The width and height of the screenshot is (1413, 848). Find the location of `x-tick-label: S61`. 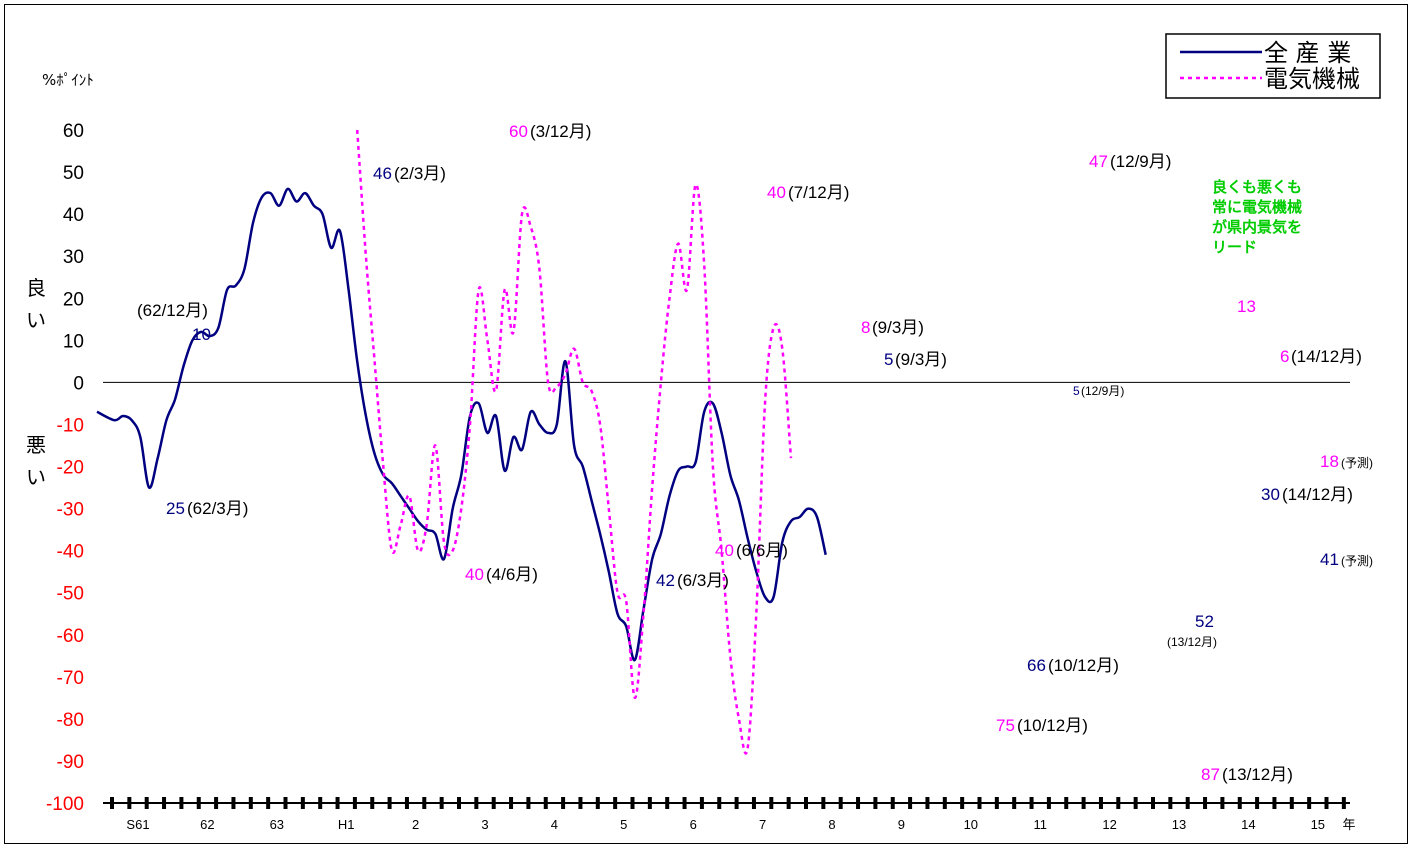

x-tick-label: S61 is located at coordinates (137, 824).